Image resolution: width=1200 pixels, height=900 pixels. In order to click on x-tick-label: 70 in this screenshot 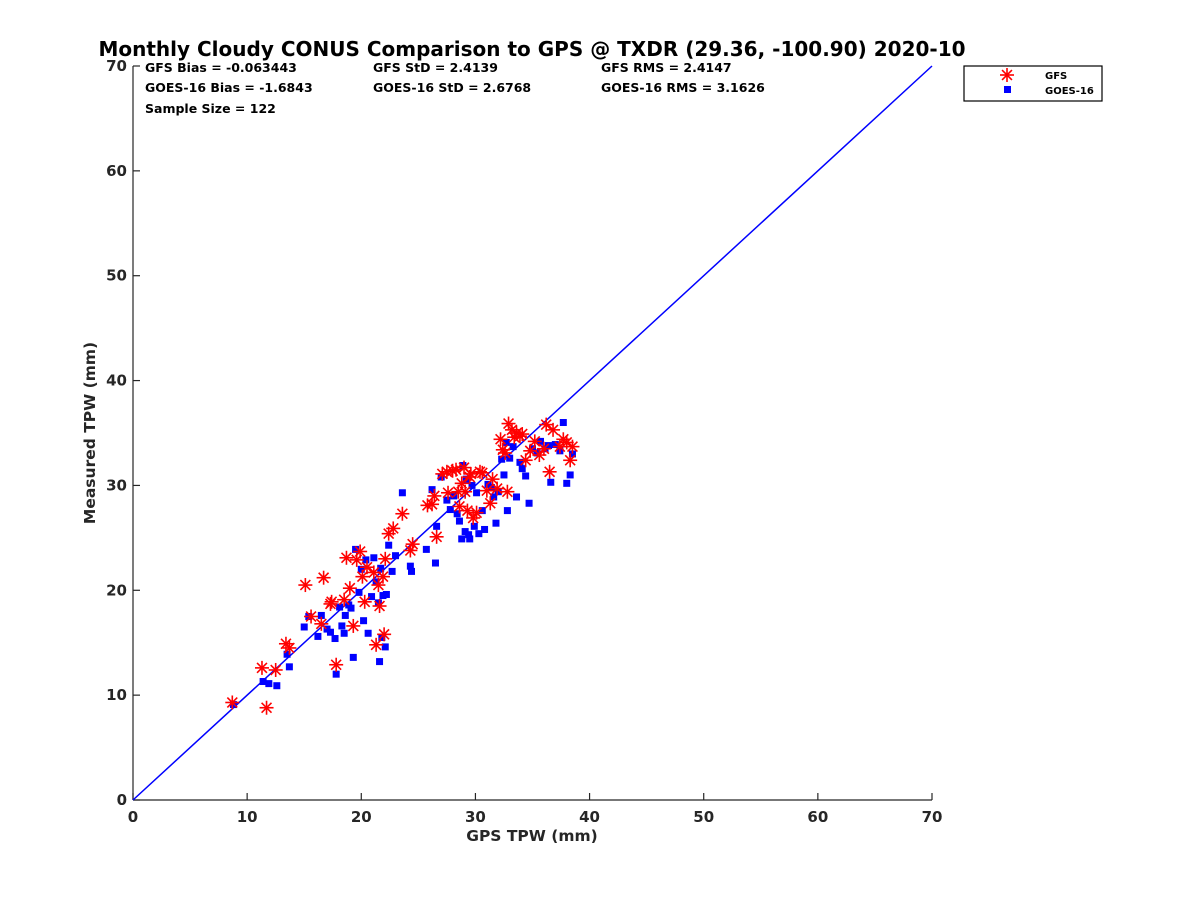, I will do `click(932, 817)`.